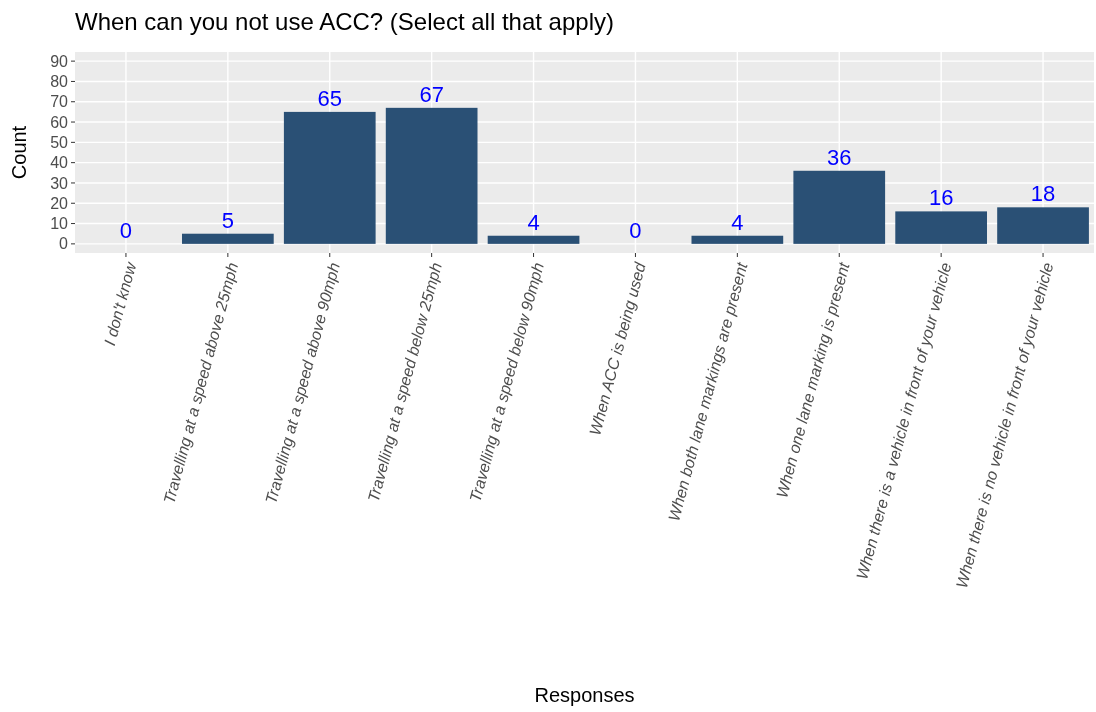  What do you see at coordinates (1043, 194) in the screenshot?
I see `data-label: 18` at bounding box center [1043, 194].